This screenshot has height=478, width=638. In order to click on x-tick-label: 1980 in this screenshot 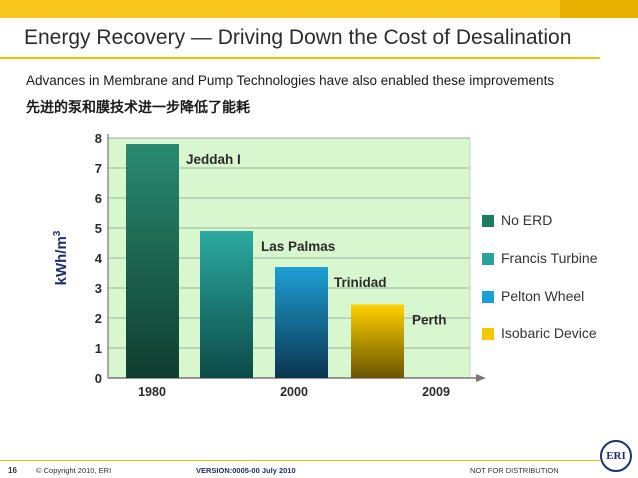, I will do `click(152, 392)`.